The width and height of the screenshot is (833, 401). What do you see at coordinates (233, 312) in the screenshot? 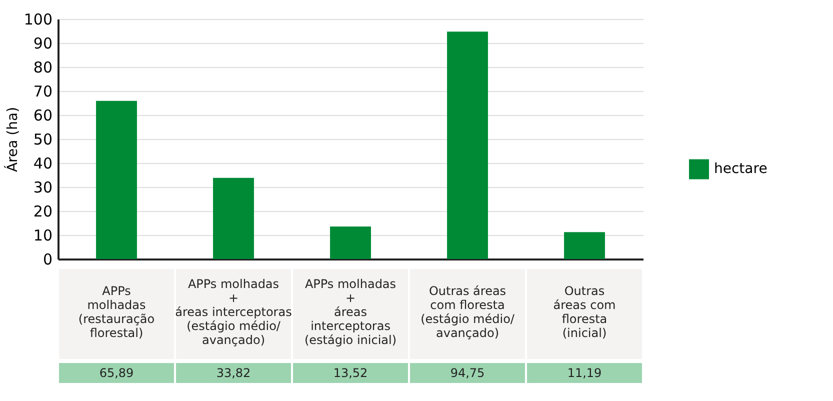
I see `x-tick-label: APPs molhadas + áreas interceptoras (estágio médio/ avançado)` at bounding box center [233, 312].